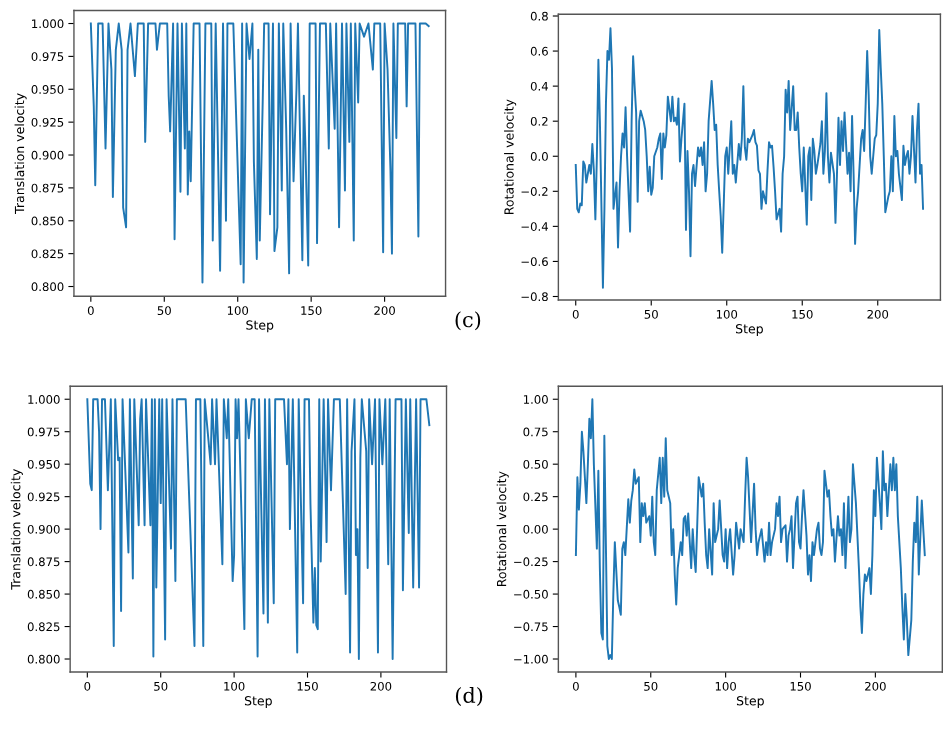  I want to click on text: (d), so click(469, 696).